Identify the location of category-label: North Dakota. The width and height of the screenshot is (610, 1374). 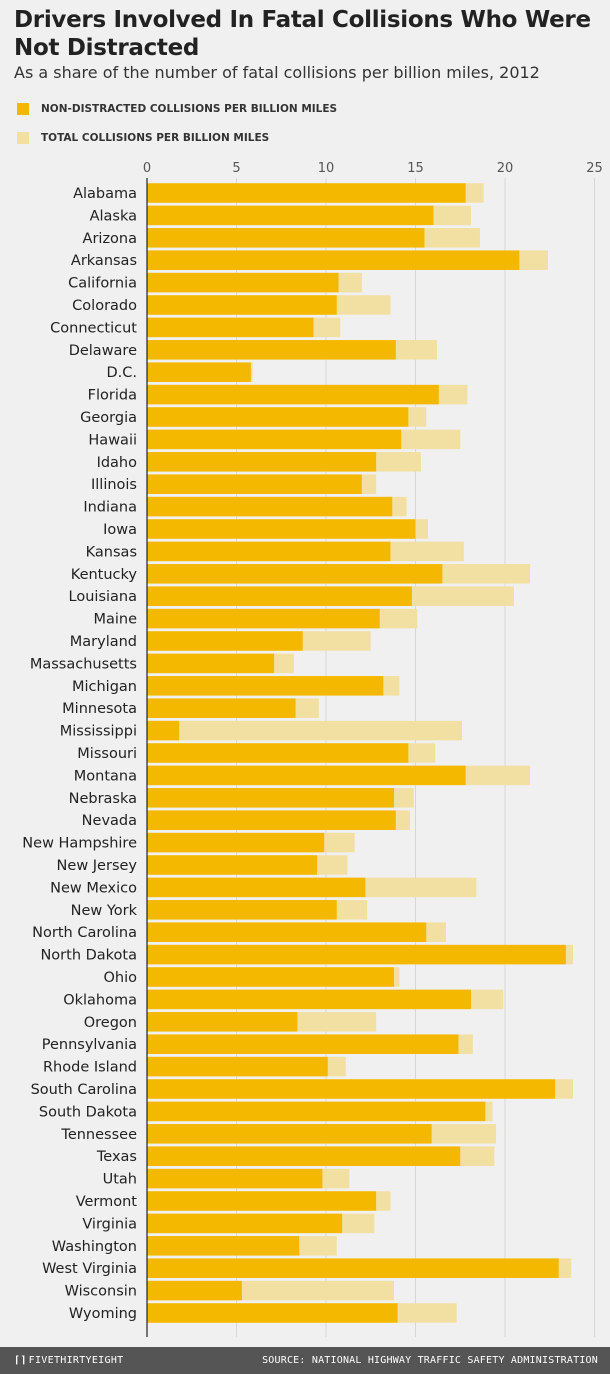
(88, 956).